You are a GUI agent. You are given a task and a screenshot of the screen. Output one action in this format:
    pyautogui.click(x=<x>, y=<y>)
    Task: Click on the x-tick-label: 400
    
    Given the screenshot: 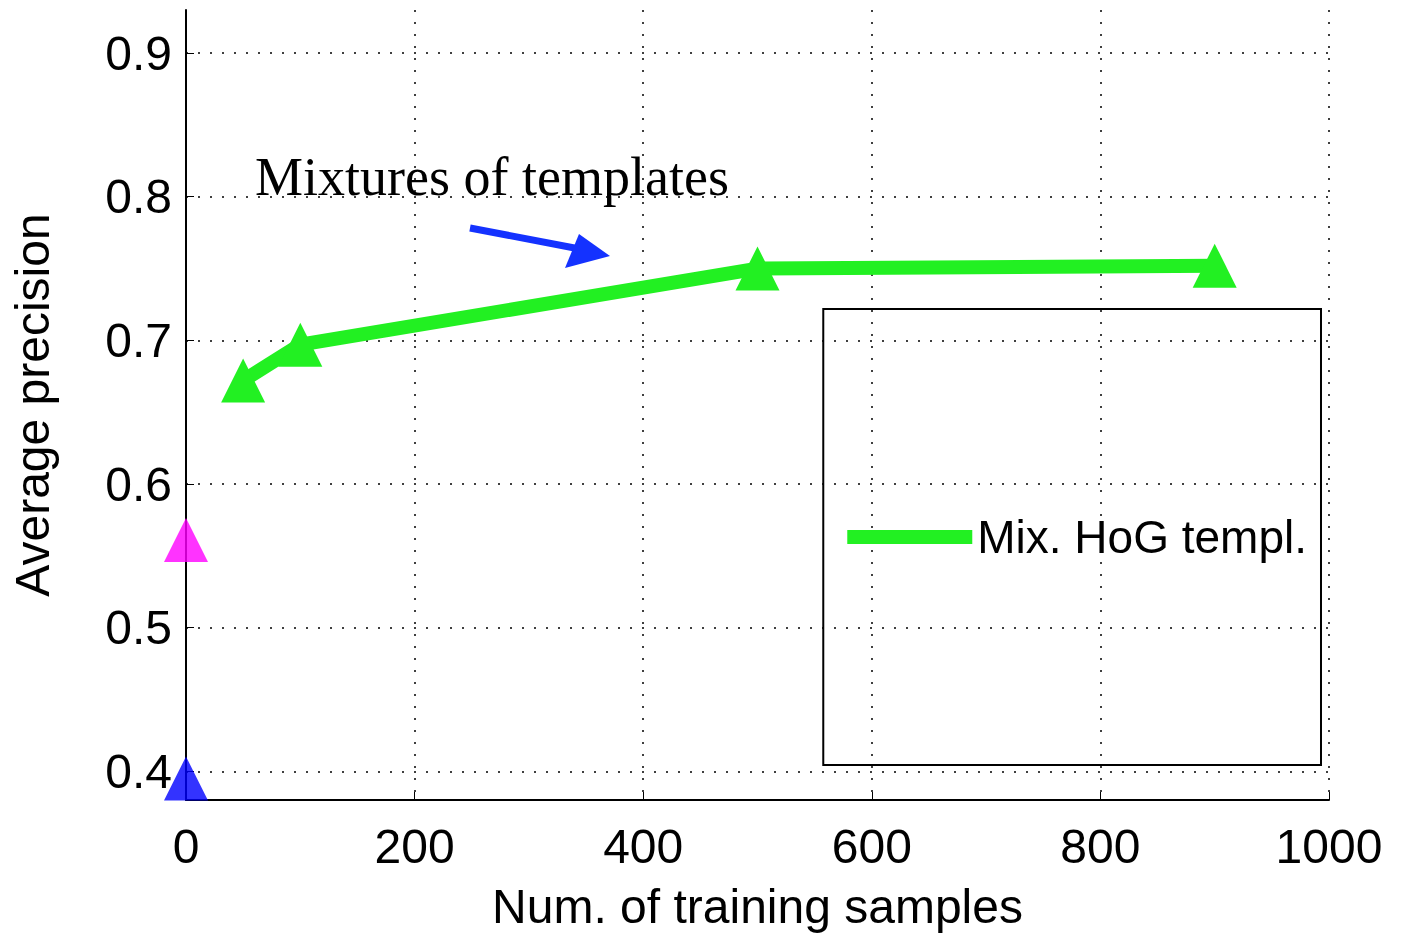 What is the action you would take?
    pyautogui.click(x=643, y=846)
    